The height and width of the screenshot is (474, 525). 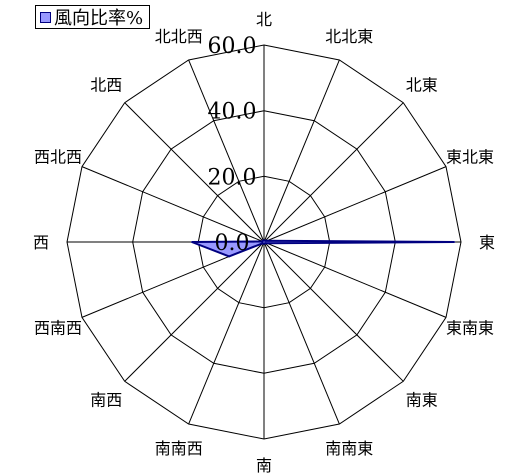 What do you see at coordinates (179, 448) in the screenshot?
I see `direction-label-9: 南南西` at bounding box center [179, 448].